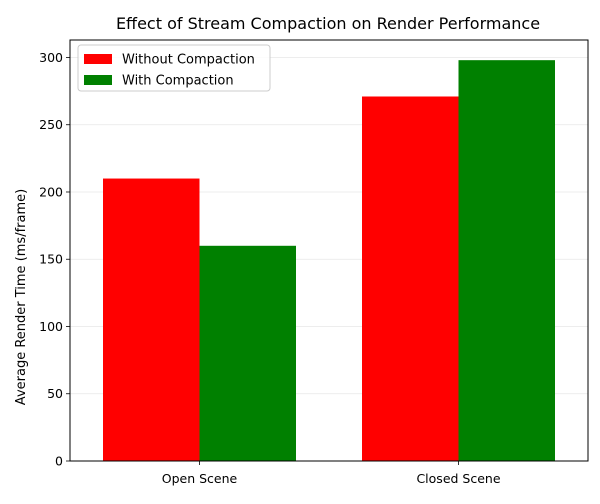 Image resolution: width=600 pixels, height=504 pixels. Describe the element at coordinates (247, 353) in the screenshot. I see `bar-with-compaction-open-scene` at that location.